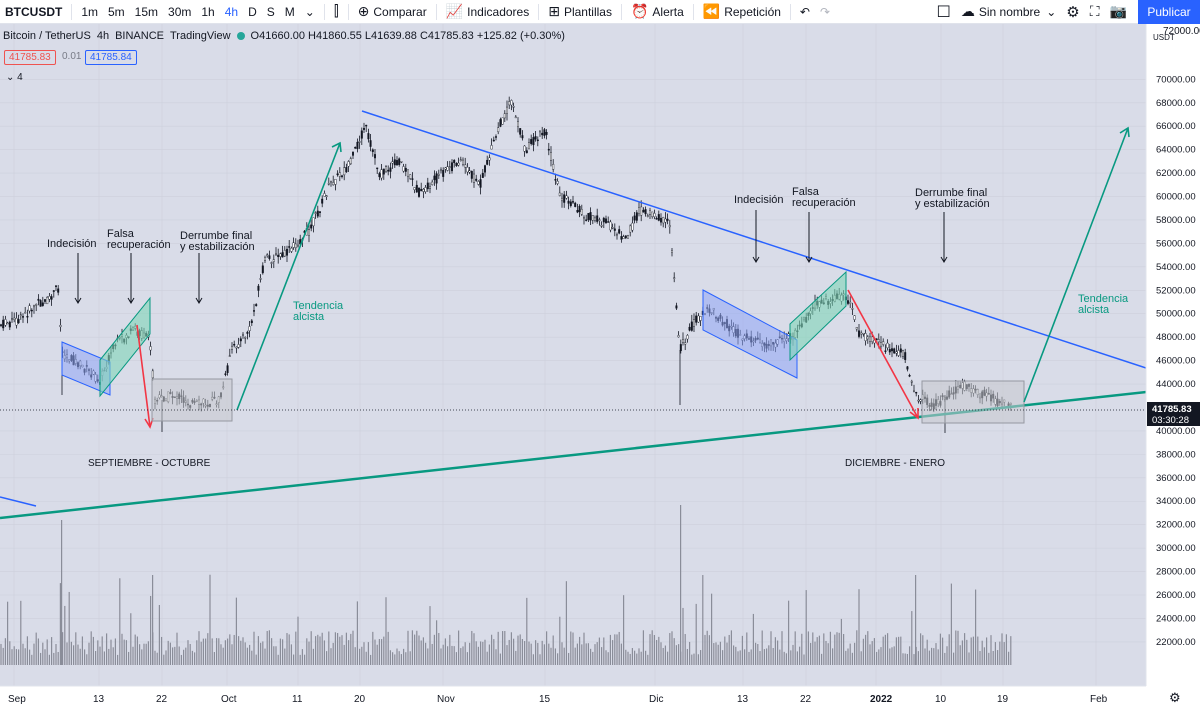 This screenshot has height=710, width=1200. Describe the element at coordinates (1175, 697) in the screenshot. I see `axis-settings-gear-icon: ⚙` at that location.